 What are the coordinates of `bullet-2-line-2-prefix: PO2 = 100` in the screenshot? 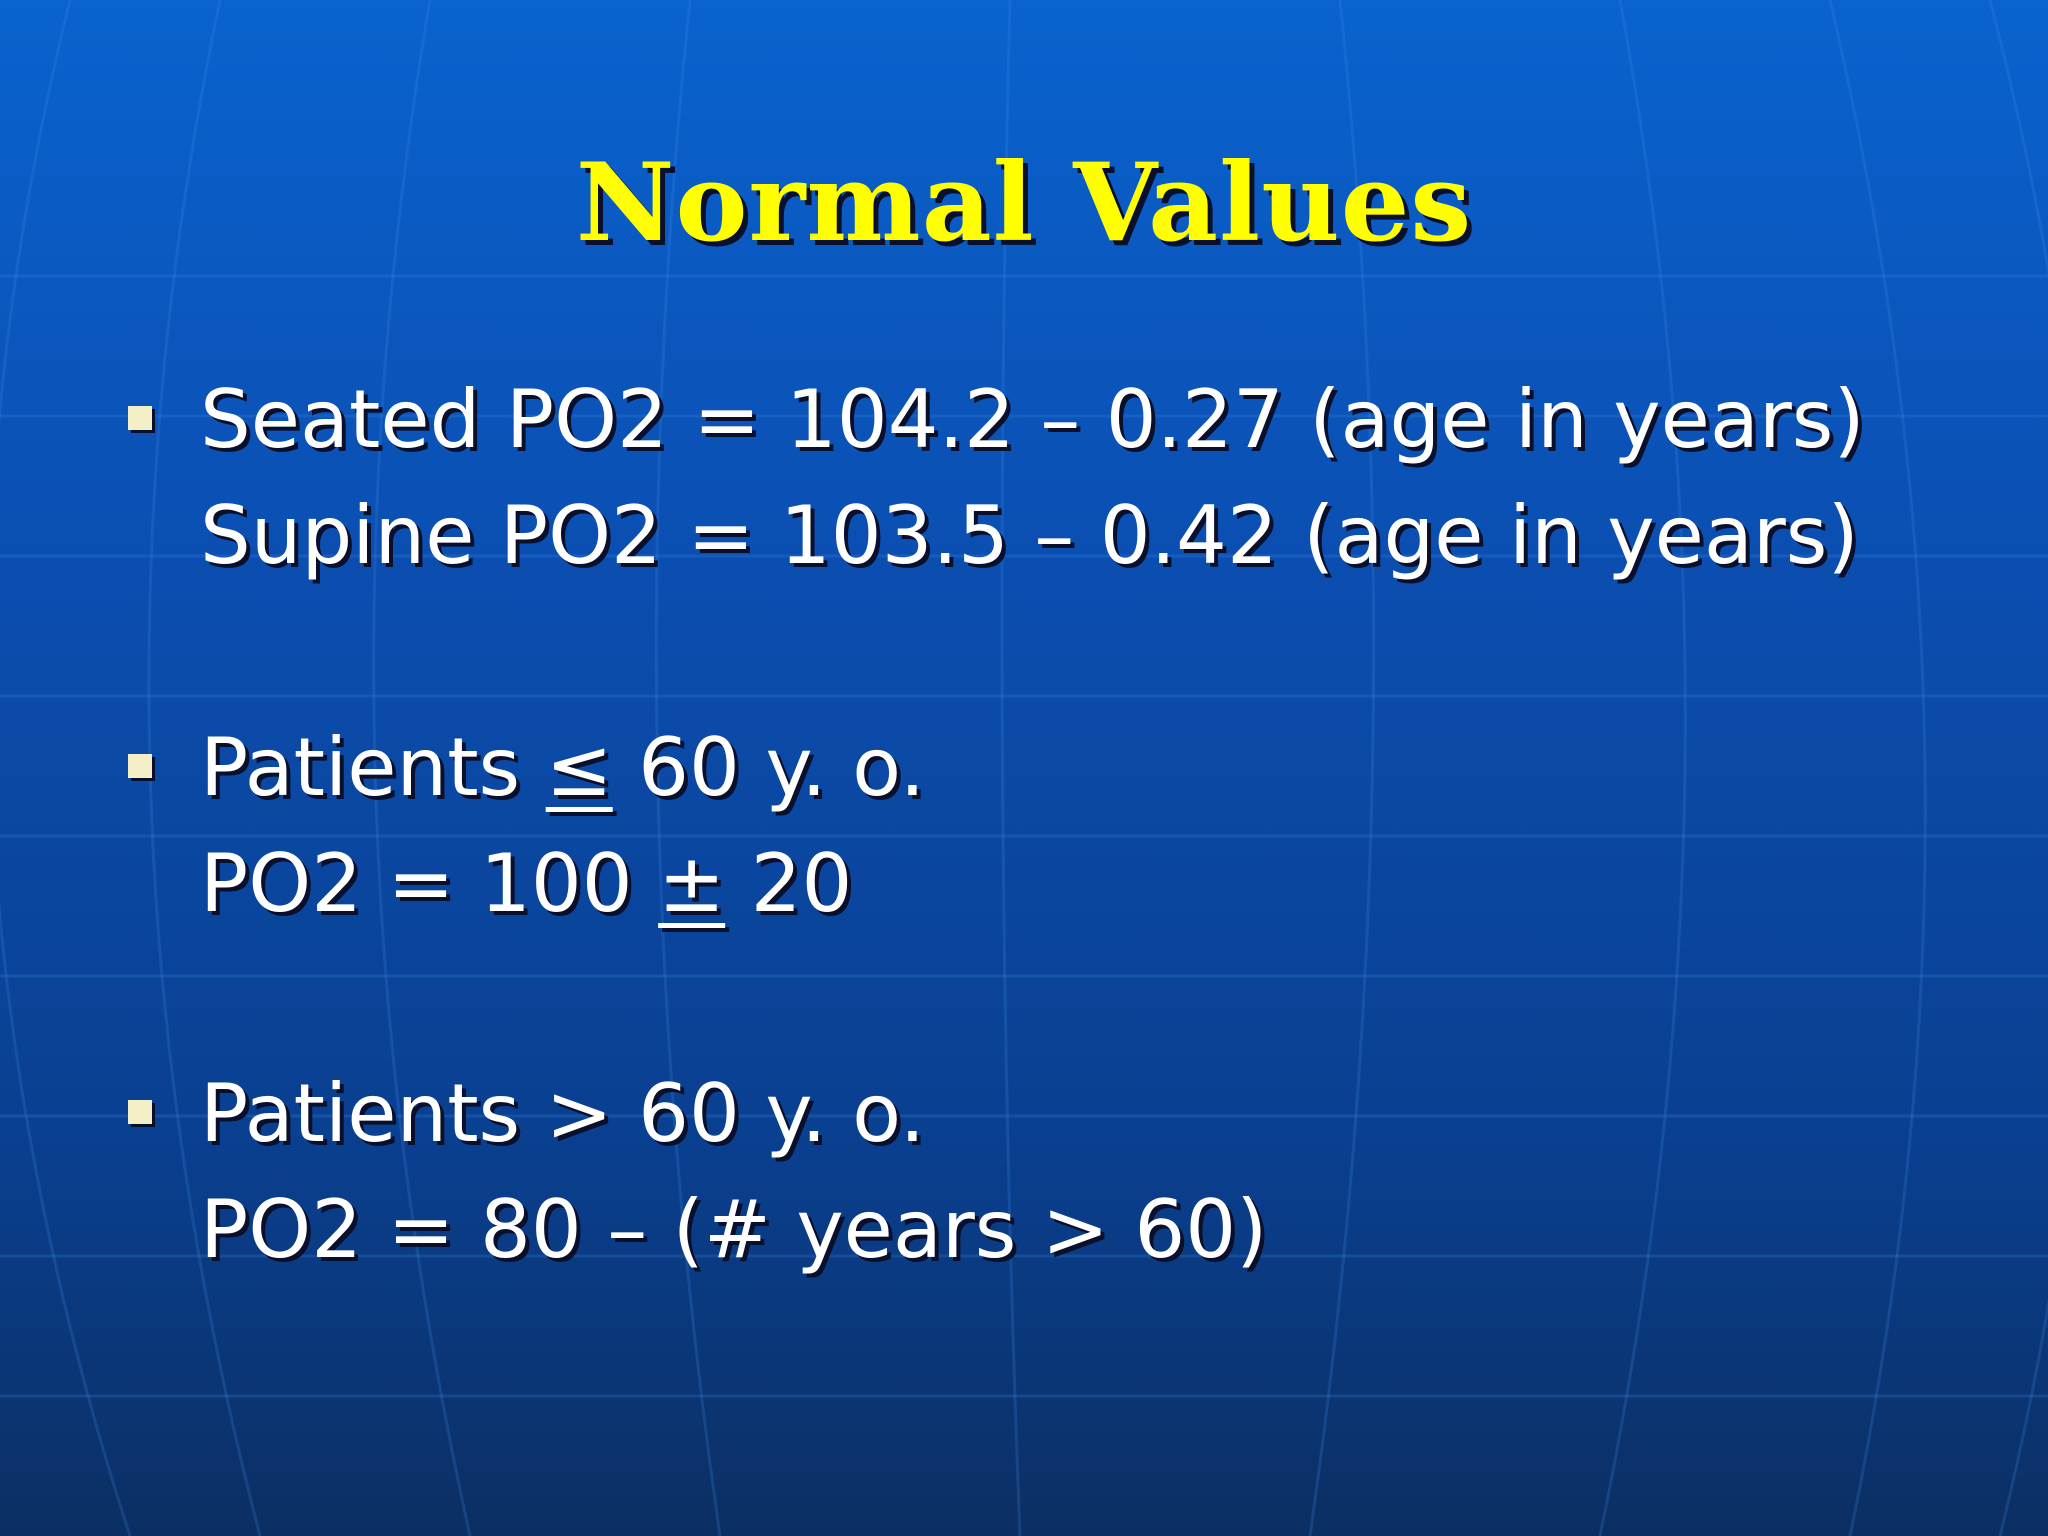 It's located at (429, 883).